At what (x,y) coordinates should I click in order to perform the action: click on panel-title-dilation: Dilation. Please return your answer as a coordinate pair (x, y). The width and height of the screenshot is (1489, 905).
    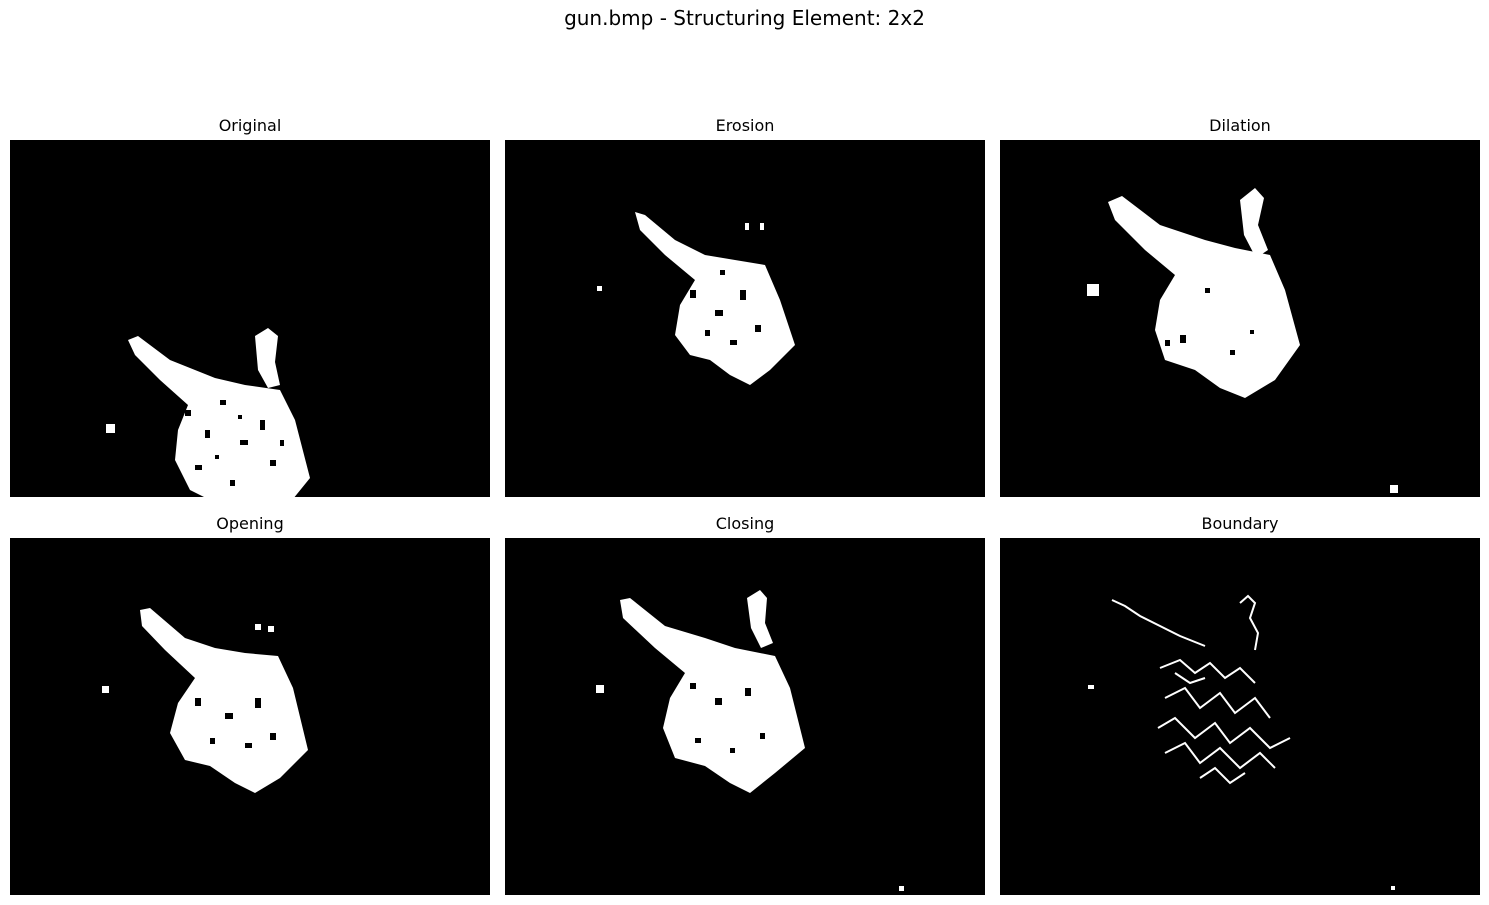
    Looking at the image, I should click on (1240, 125).